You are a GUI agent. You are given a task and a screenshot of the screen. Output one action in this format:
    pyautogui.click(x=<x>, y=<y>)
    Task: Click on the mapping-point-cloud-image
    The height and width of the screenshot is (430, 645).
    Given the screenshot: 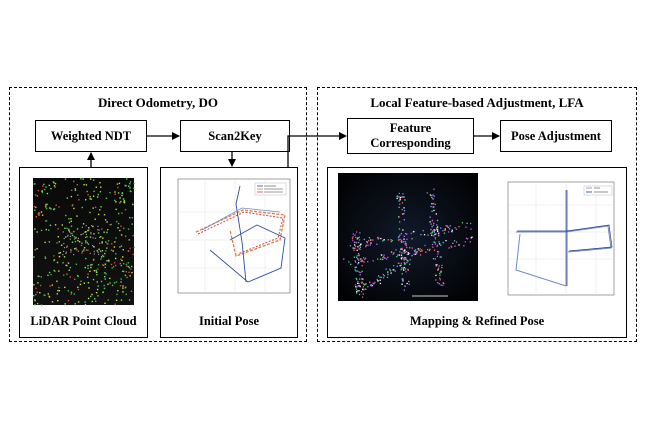 What is the action you would take?
    pyautogui.click(x=408, y=237)
    